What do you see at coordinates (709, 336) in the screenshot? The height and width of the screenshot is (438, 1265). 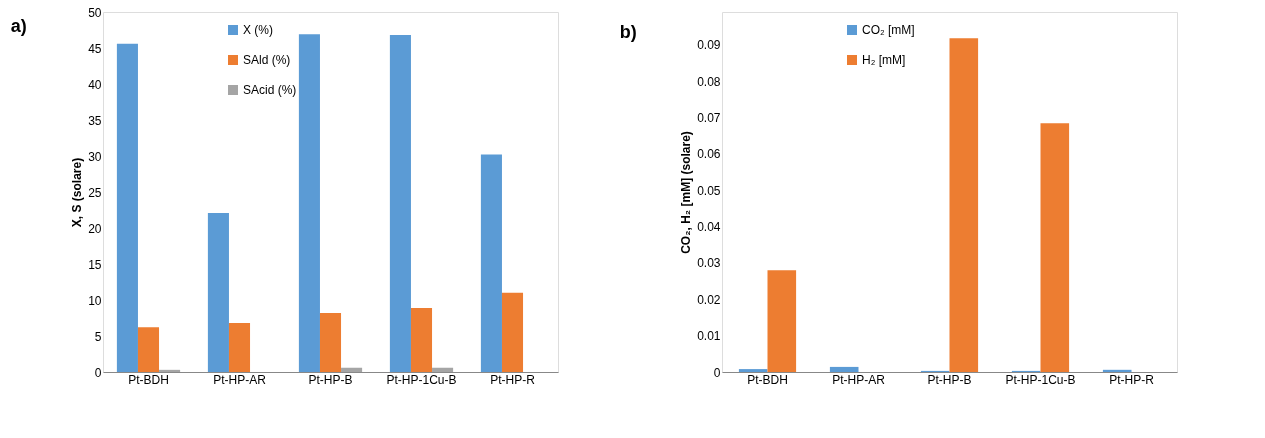 I see `y-tick-label: 0.01` at bounding box center [709, 336].